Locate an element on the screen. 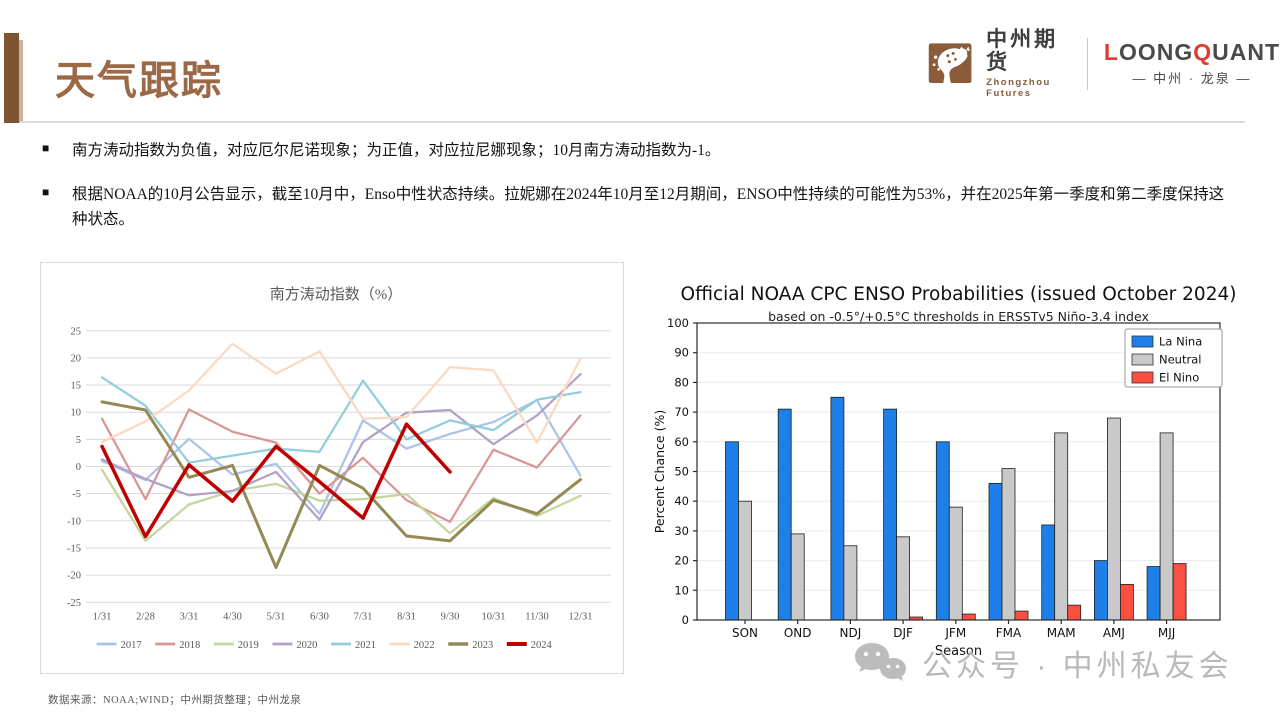 This screenshot has width=1280, height=720. bar-El Nino-MJJ is located at coordinates (1179, 592).